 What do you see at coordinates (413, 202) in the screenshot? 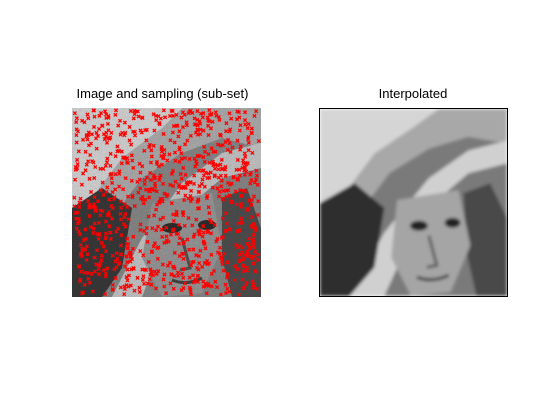
I see `interpolated-image` at bounding box center [413, 202].